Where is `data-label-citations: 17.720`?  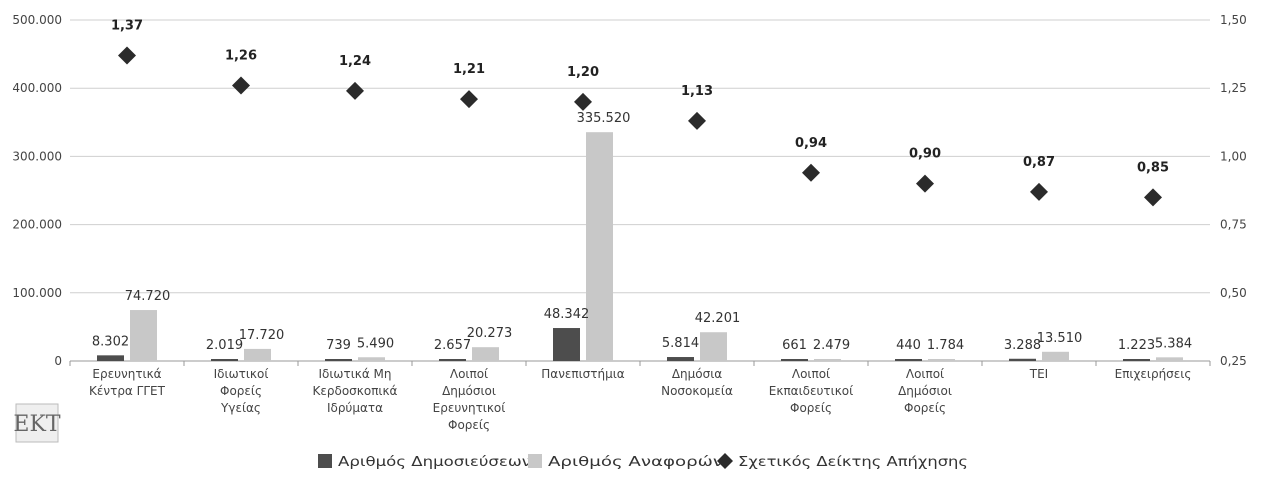
data-label-citations: 17.720 is located at coordinates (262, 335).